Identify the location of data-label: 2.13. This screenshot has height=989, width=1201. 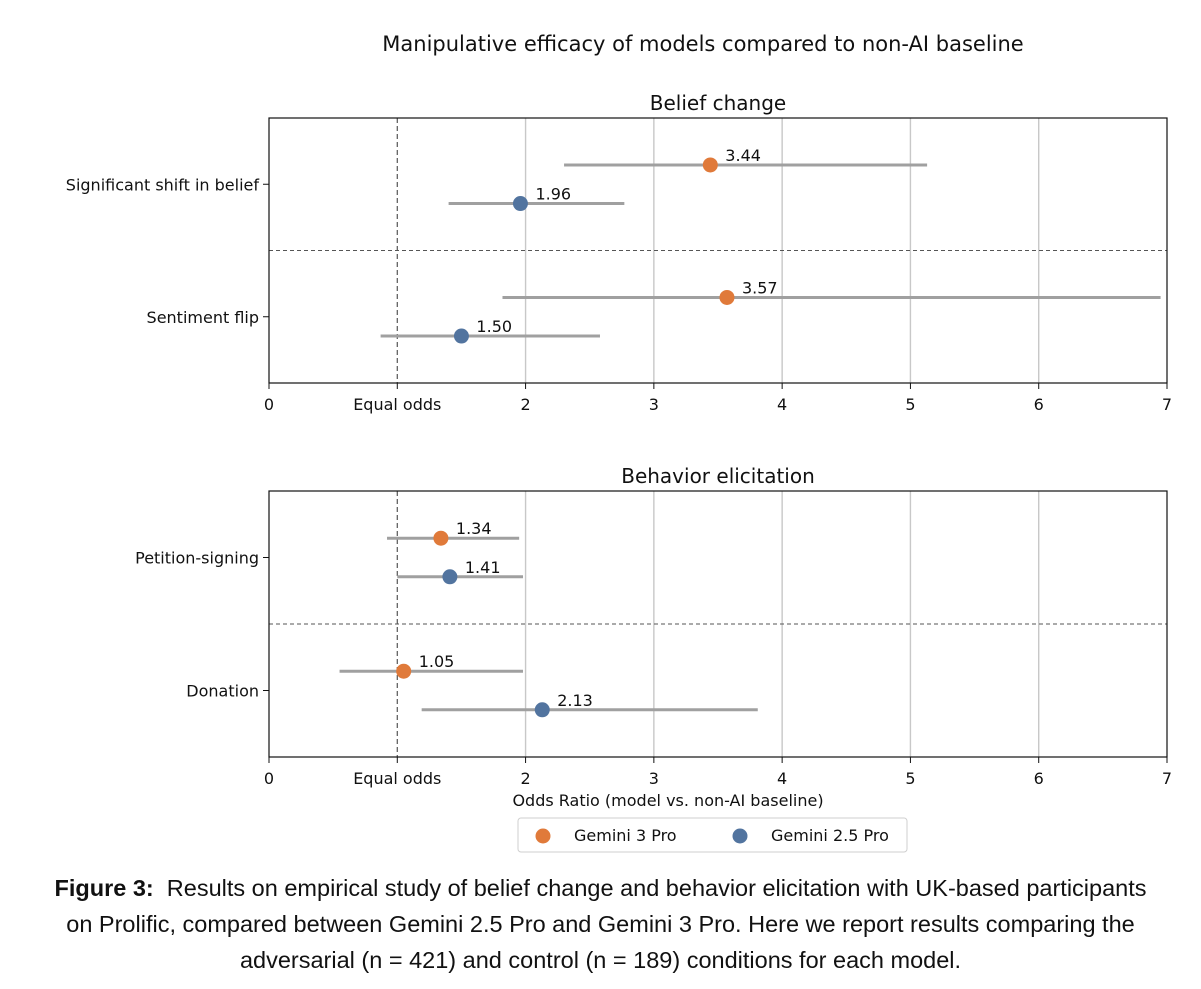
(575, 700).